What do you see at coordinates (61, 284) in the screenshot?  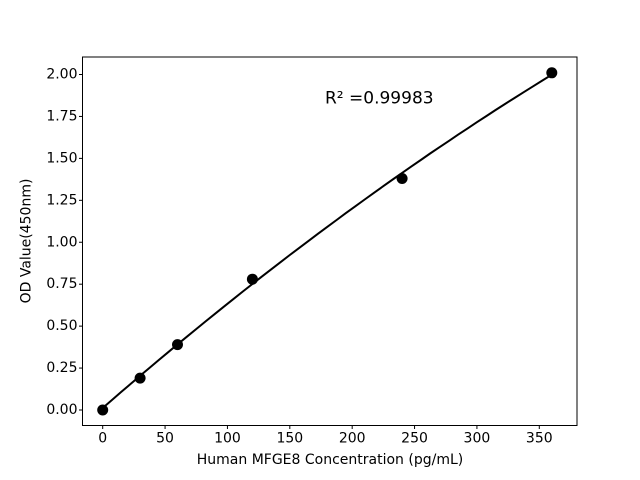 I see `y-tick-label: 0.75` at bounding box center [61, 284].